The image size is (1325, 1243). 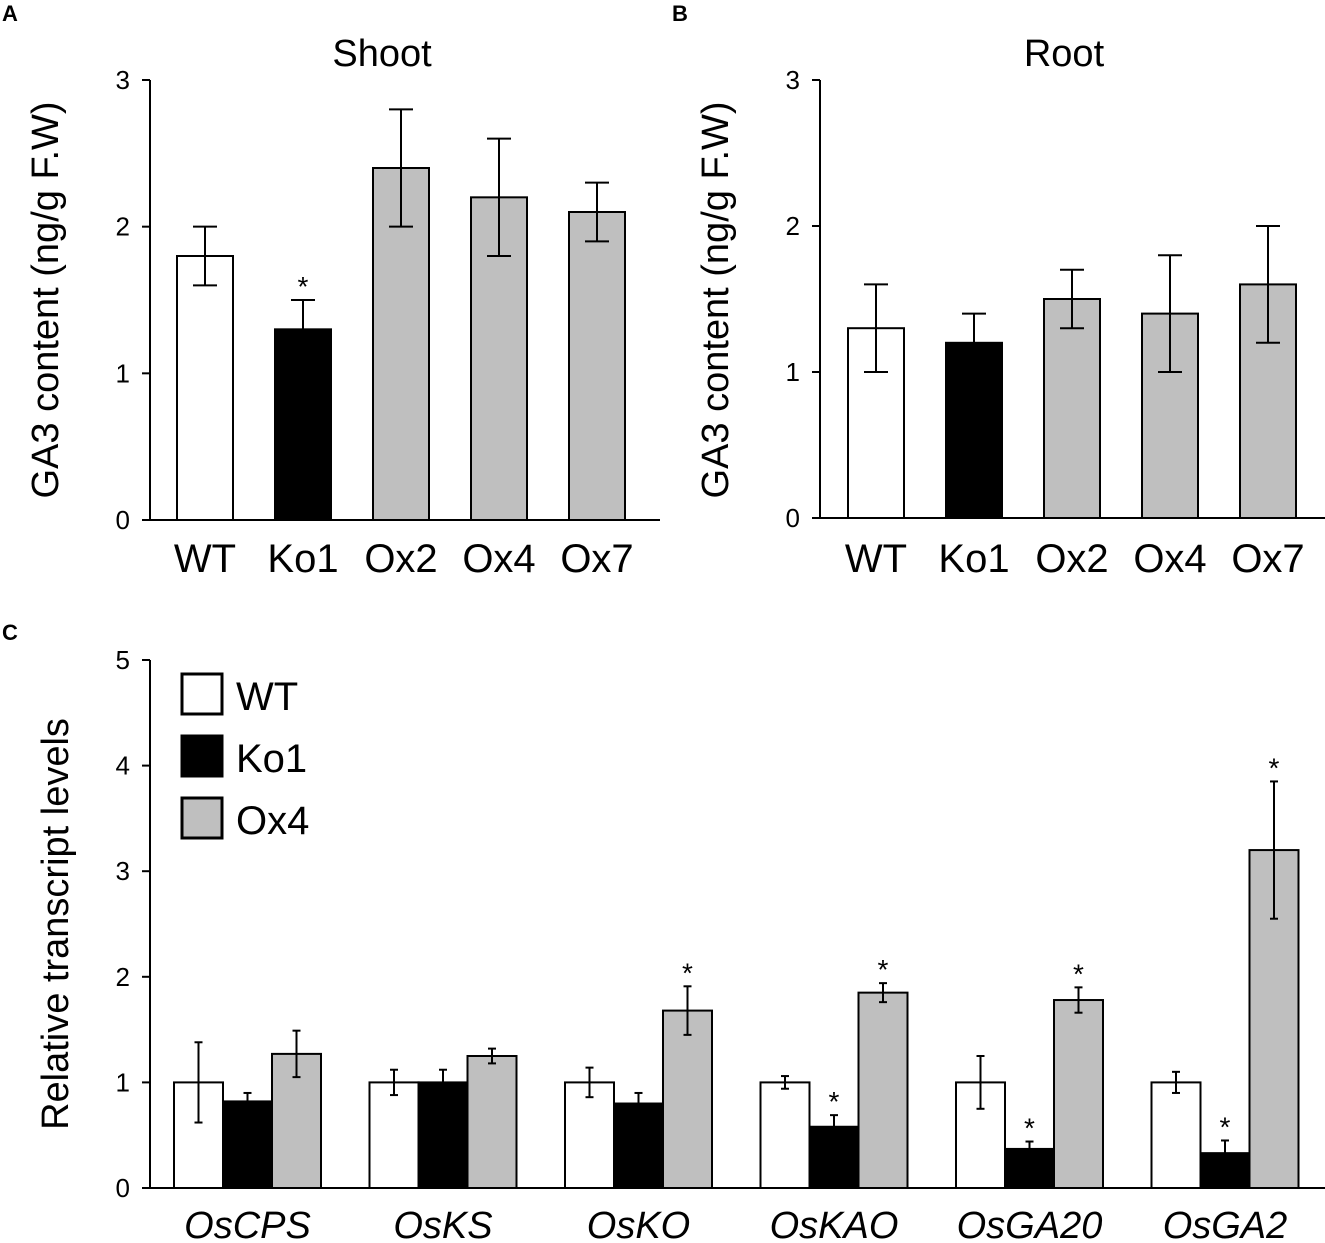 What do you see at coordinates (687, 1099) in the screenshot?
I see `bar-osko-ox4` at bounding box center [687, 1099].